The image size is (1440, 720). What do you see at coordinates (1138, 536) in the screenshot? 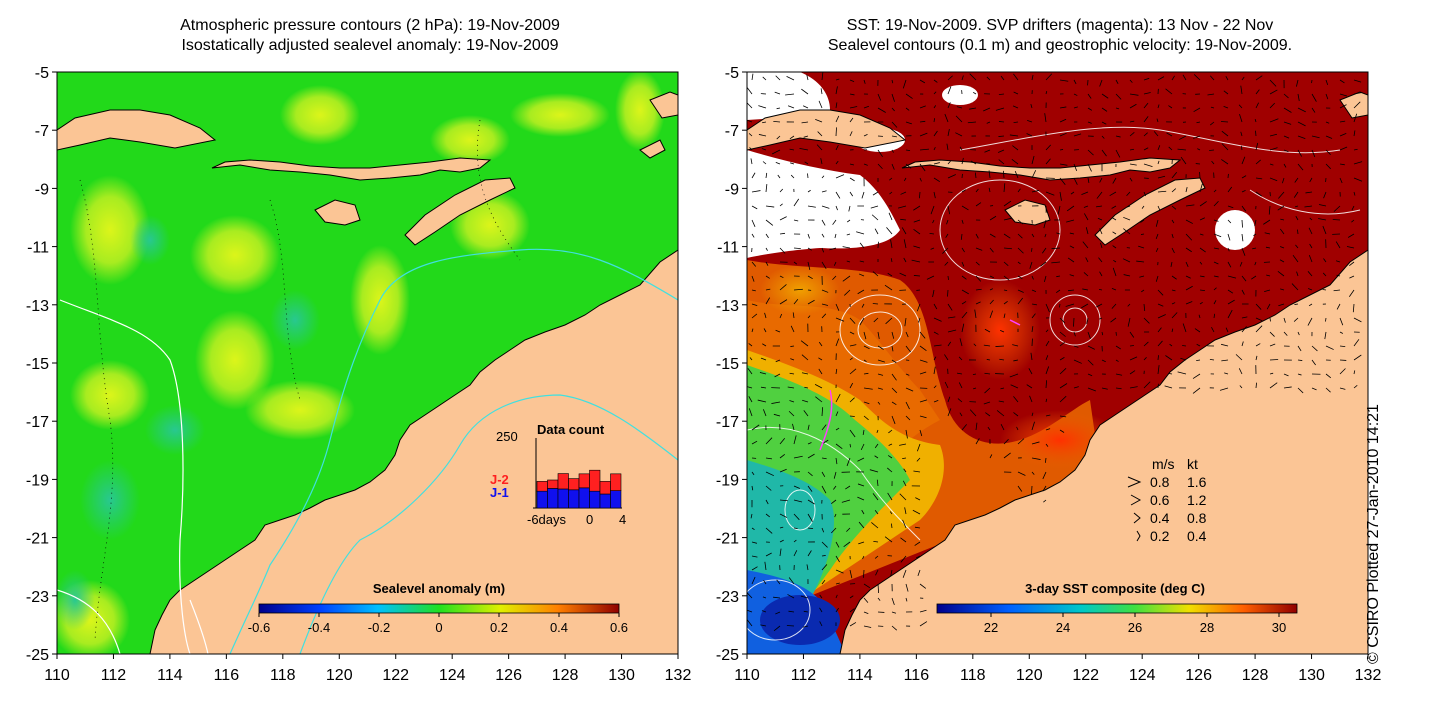
I see `legend-arrow-icon` at bounding box center [1138, 536].